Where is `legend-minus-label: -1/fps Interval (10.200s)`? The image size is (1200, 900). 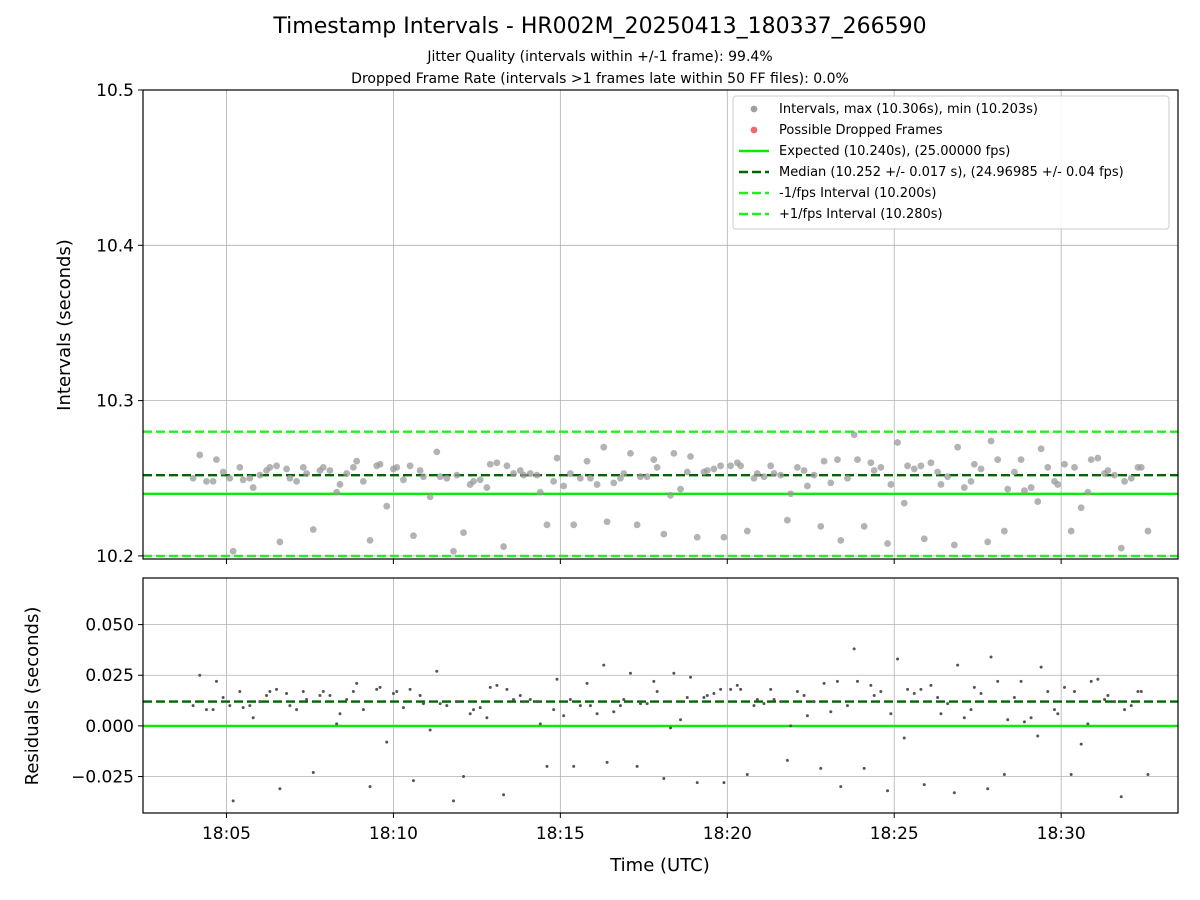
legend-minus-label: -1/fps Interval (10.200s) is located at coordinates (857, 193).